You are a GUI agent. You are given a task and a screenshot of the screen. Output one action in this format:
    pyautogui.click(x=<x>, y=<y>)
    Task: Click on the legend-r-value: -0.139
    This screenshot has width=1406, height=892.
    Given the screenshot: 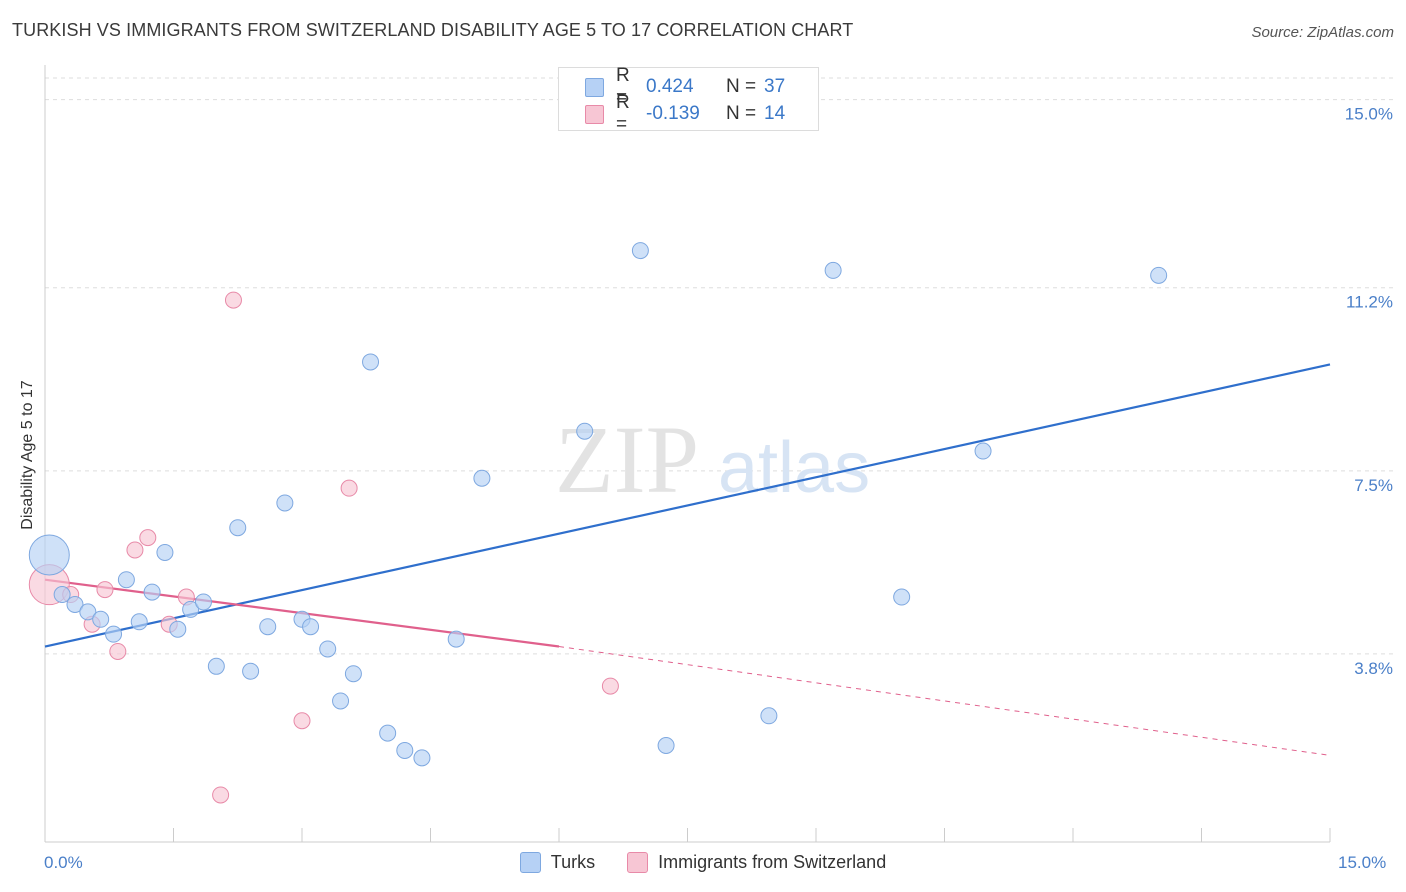 What is the action you would take?
    pyautogui.click(x=673, y=113)
    